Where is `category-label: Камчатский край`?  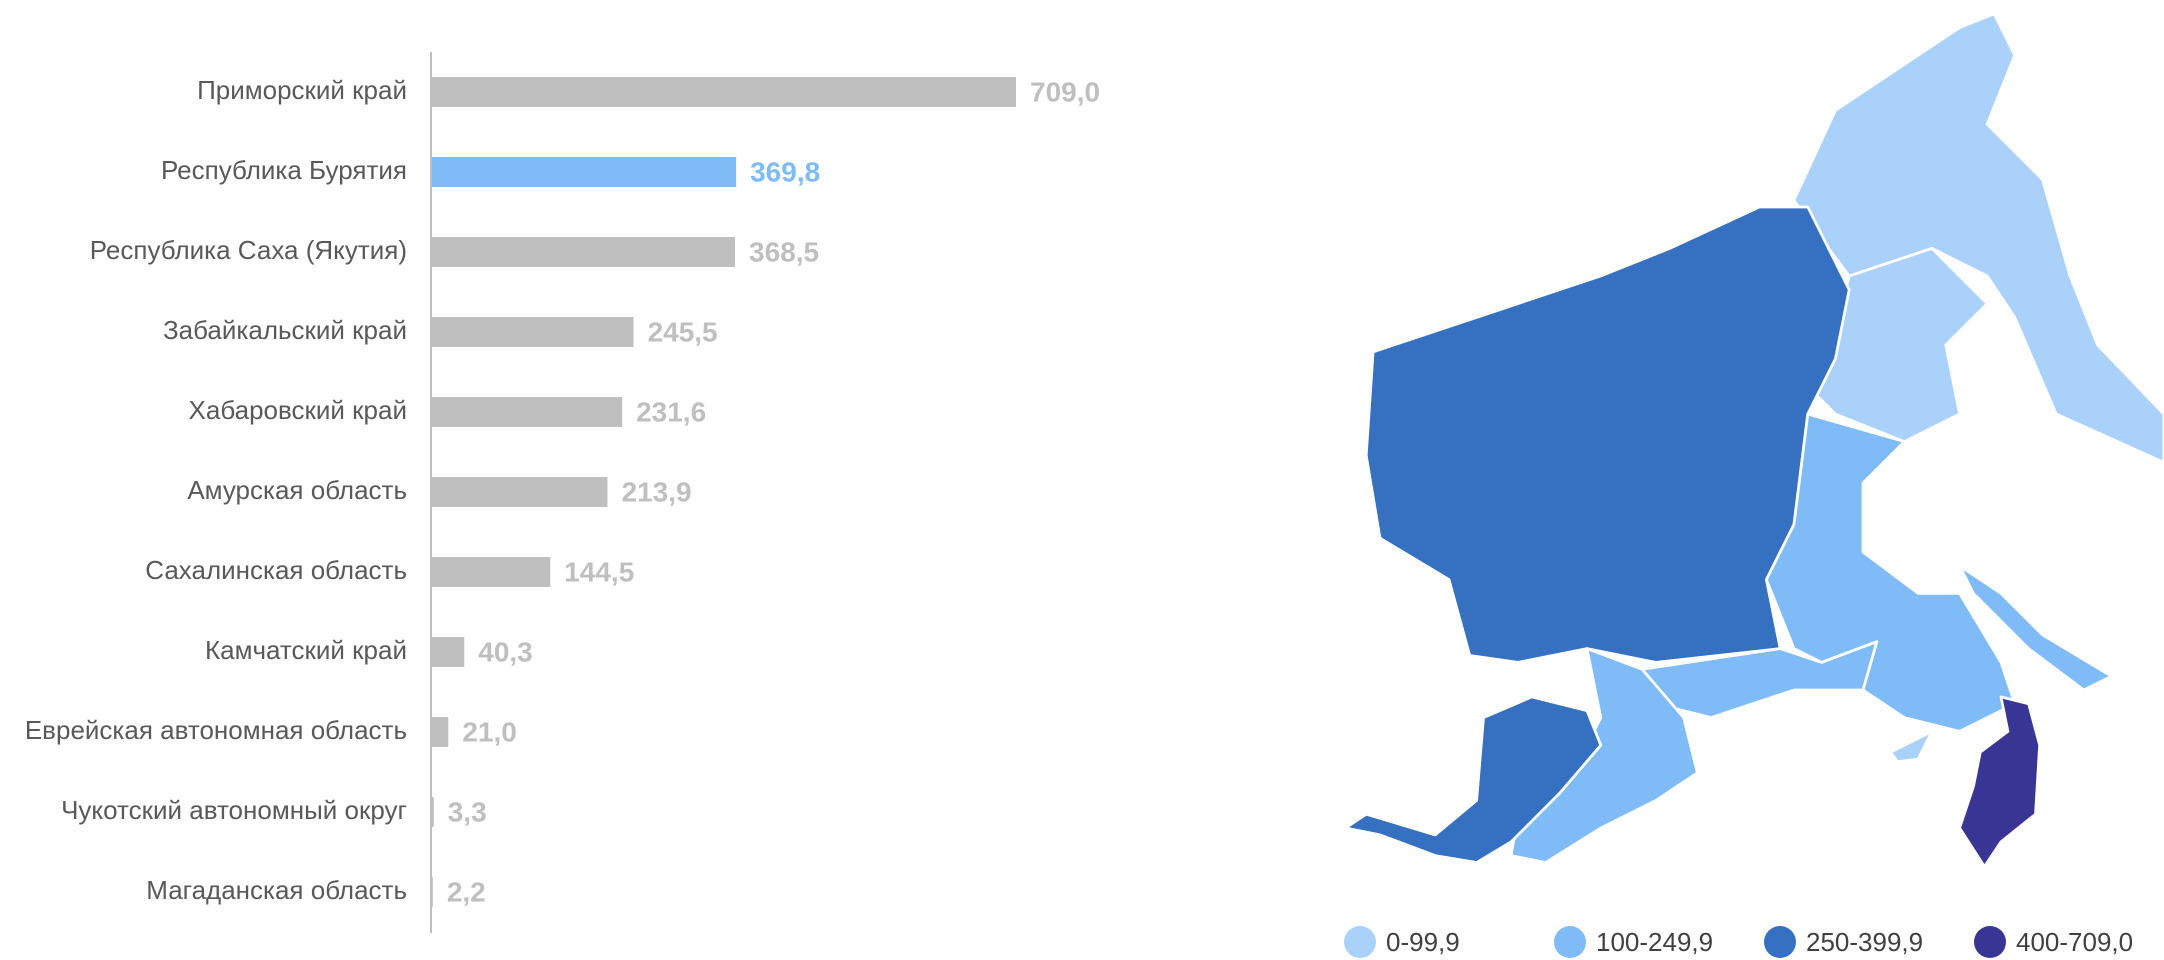 category-label: Камчатский край is located at coordinates (306, 650).